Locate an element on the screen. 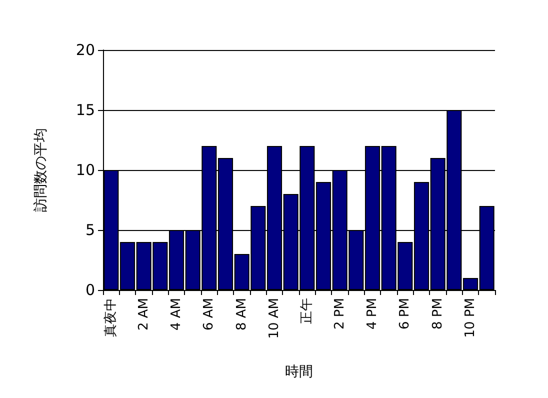 The image size is (548, 398). y-tick-label: 5 is located at coordinates (90, 230).